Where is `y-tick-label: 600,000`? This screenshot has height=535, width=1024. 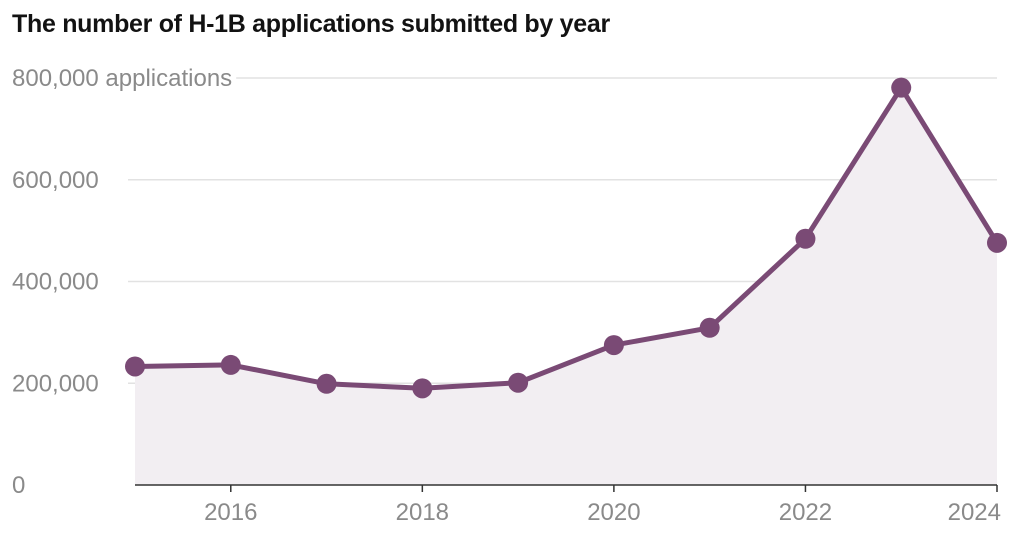 y-tick-label: 600,000 is located at coordinates (55, 180).